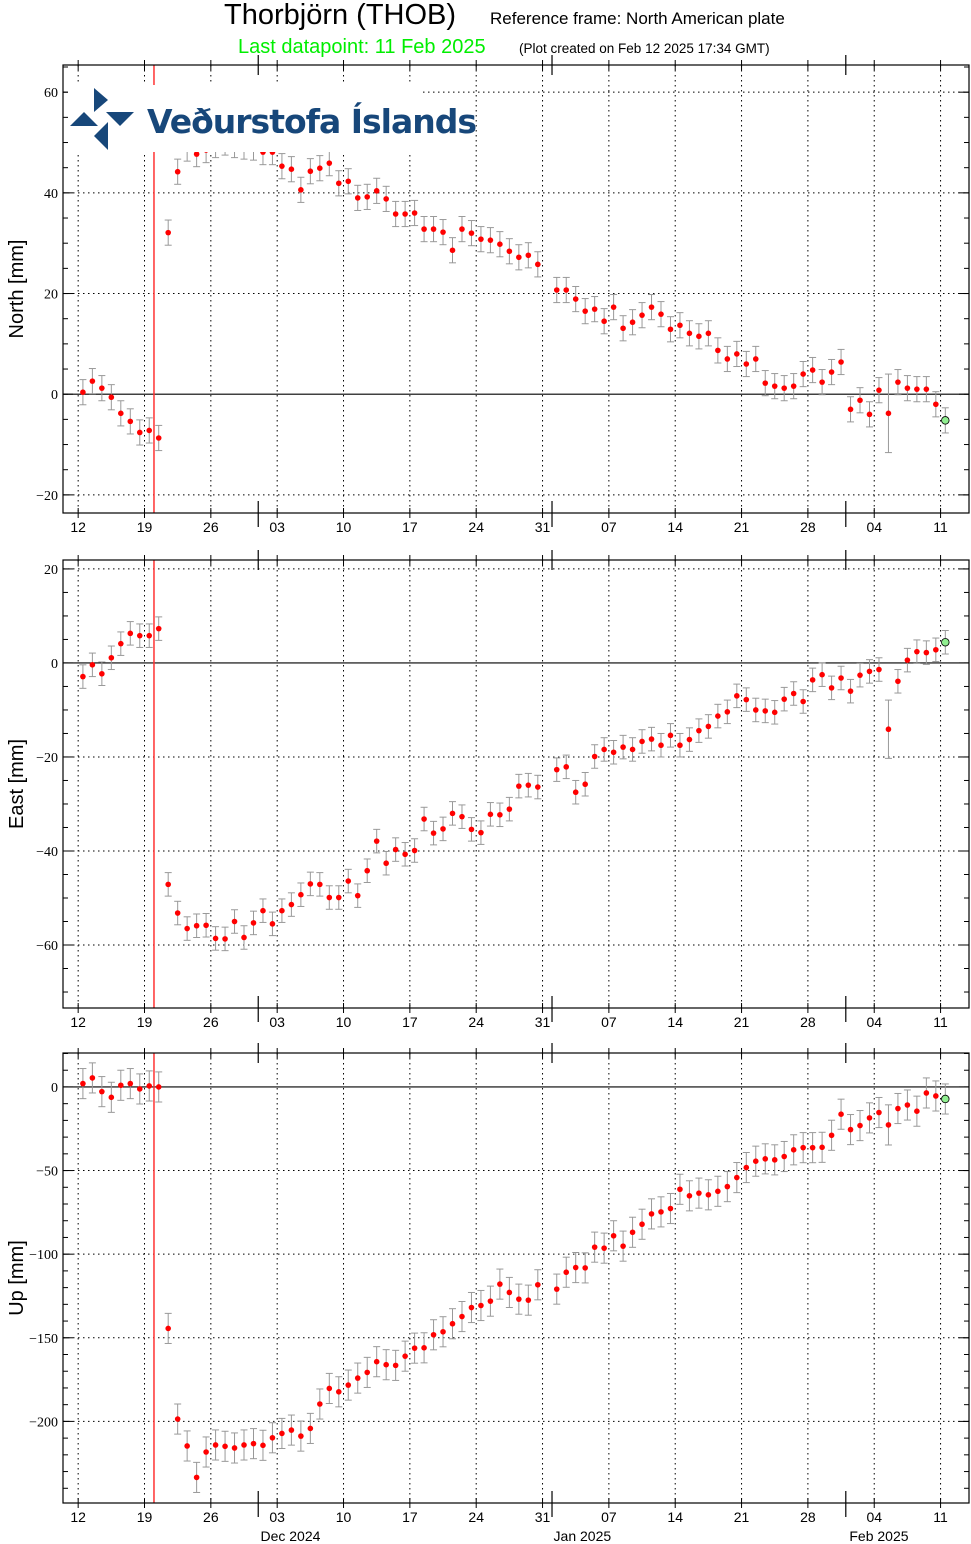 This screenshot has width=971, height=1544. I want to click on y-tick-label: −60, so click(47, 946).